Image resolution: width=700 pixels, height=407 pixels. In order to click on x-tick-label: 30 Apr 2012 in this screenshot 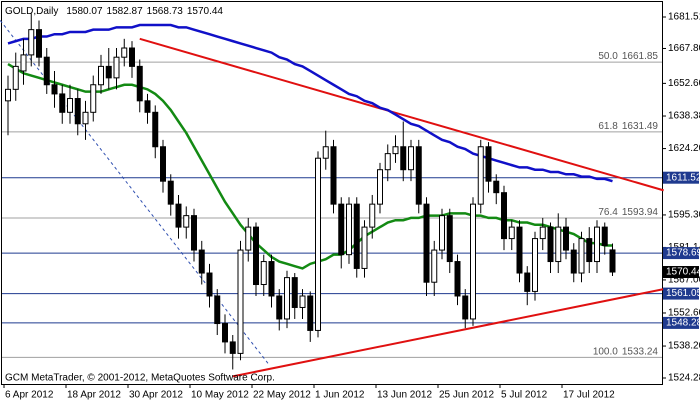, I will do `click(156, 395)`.